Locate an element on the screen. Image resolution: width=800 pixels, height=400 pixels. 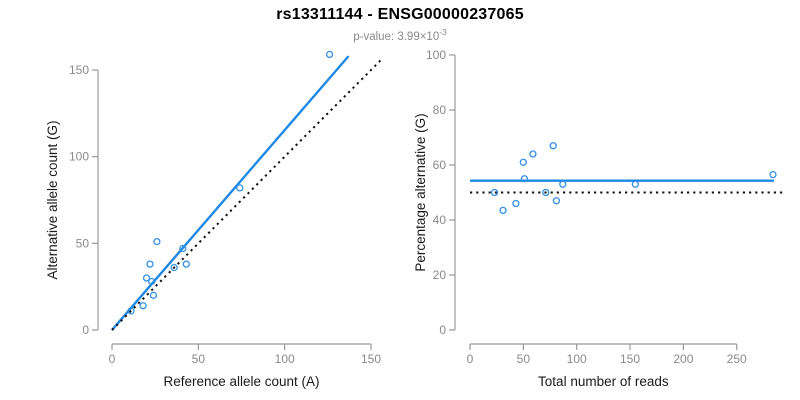
y-axis-title: Percentage alternative (G) is located at coordinates (420, 192).